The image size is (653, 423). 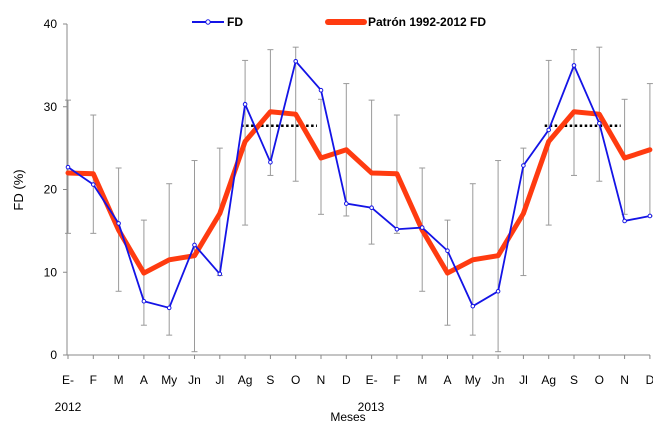 I want to click on y-ticks: 0 10 20 30 40, so click(x=55, y=189).